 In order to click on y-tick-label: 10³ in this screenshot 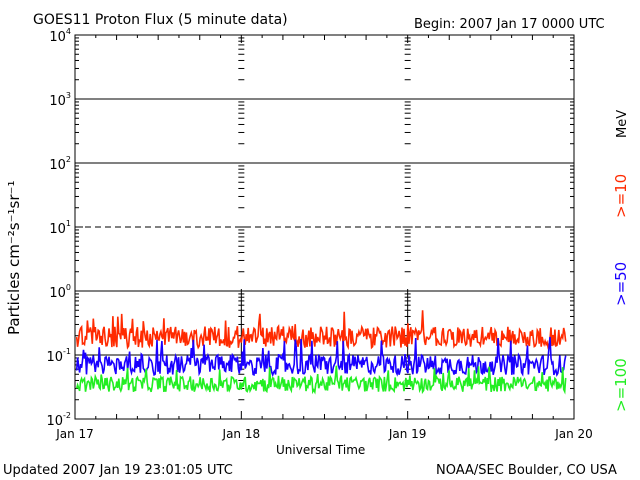, I will do `click(60, 100)`.